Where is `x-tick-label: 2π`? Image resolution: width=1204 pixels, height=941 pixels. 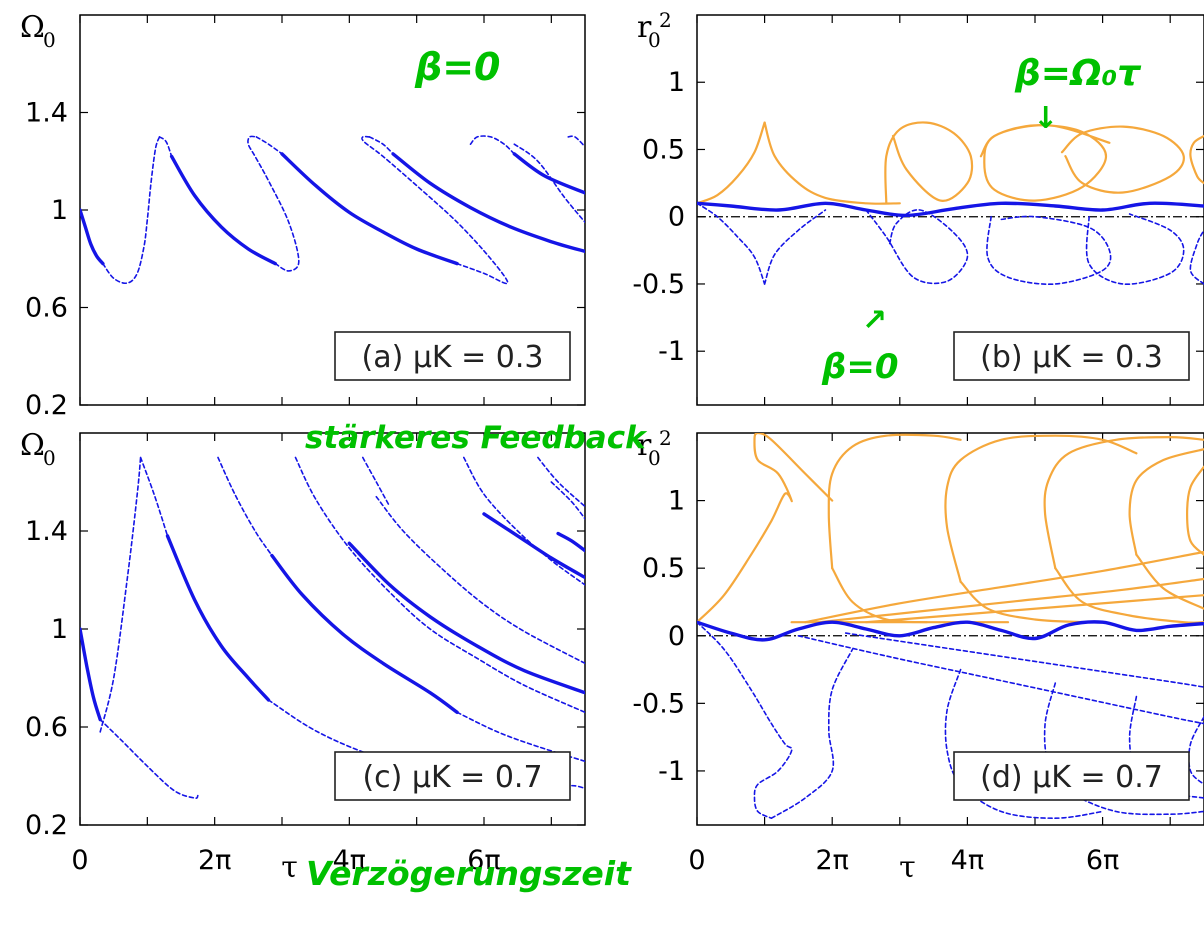 x-tick-label: 2π is located at coordinates (214, 860).